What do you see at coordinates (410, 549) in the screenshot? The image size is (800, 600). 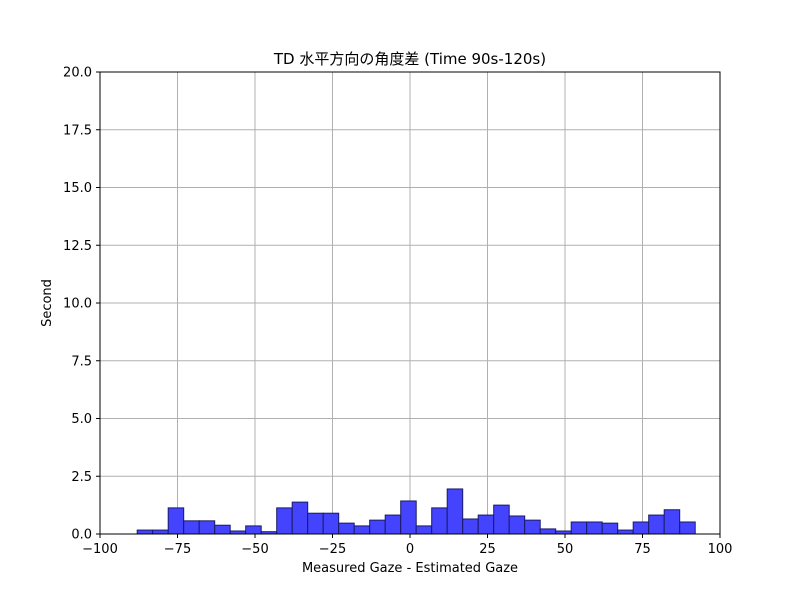 I see `x-tick-label: 0` at bounding box center [410, 549].